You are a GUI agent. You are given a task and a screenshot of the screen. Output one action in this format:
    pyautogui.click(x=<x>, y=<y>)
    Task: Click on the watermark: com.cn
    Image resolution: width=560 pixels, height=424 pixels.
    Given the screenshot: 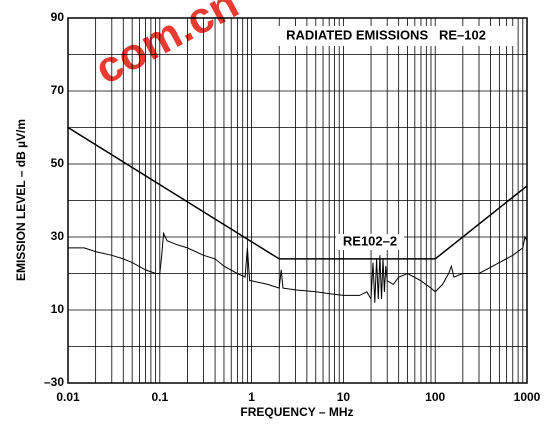 What is the action you would take?
    pyautogui.click(x=166, y=47)
    